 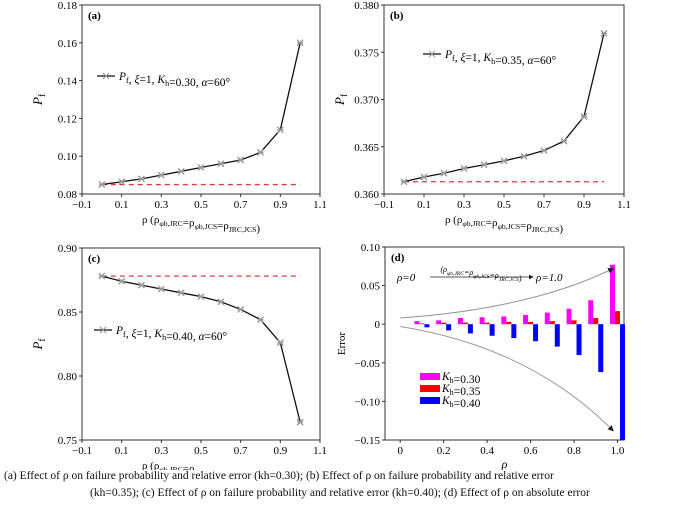 I want to click on x-tick-label: 0.2, so click(x=444, y=451).